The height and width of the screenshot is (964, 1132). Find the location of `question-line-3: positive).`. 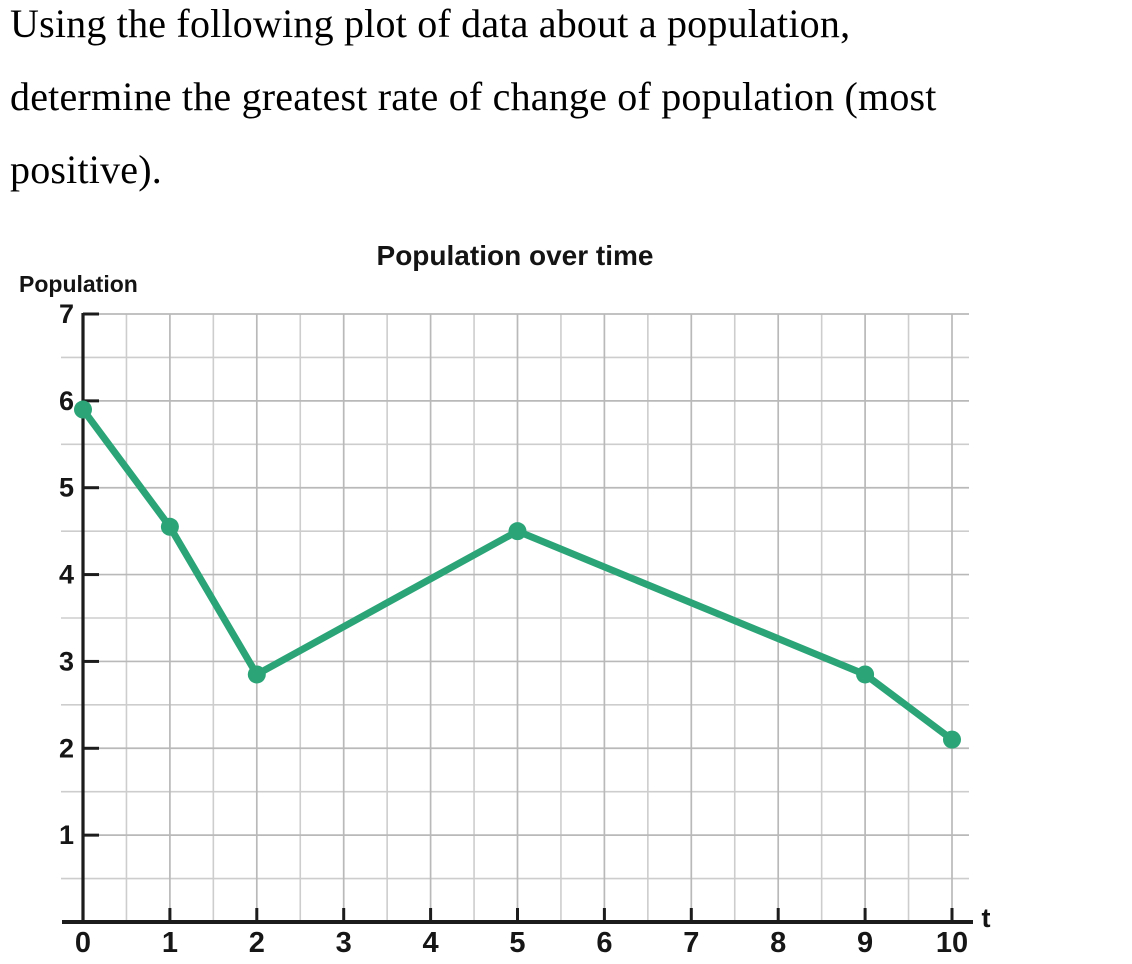

question-line-3: positive). is located at coordinates (86, 169).